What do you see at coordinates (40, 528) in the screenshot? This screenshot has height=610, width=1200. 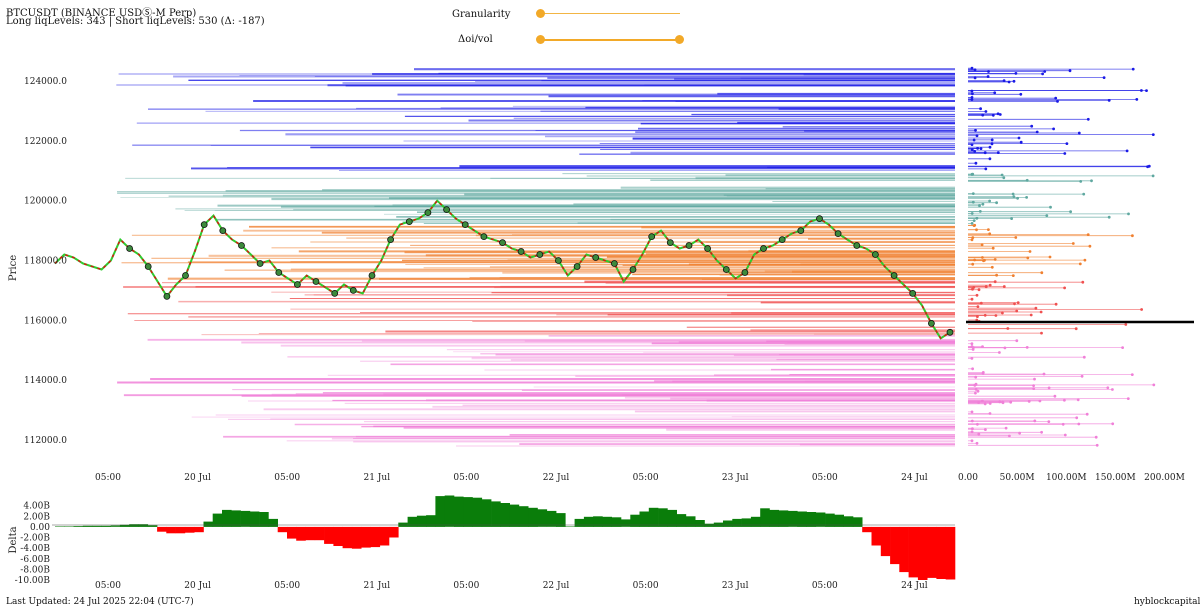 I see `delta-tick-label: 0.00` at bounding box center [40, 528].